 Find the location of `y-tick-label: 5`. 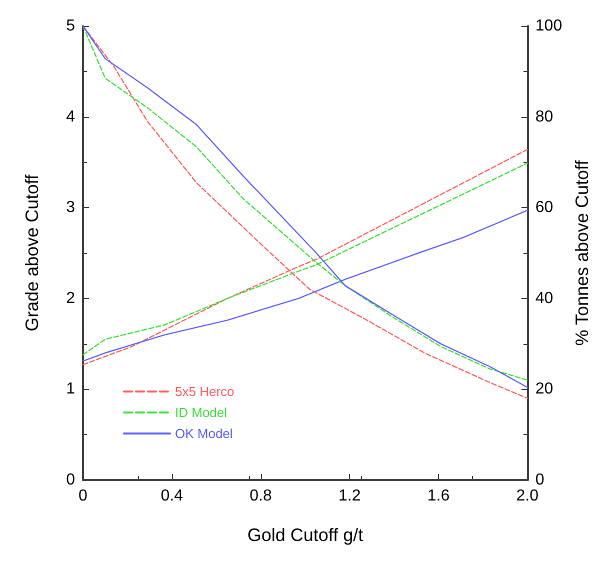

y-tick-label: 5 is located at coordinates (71, 26).